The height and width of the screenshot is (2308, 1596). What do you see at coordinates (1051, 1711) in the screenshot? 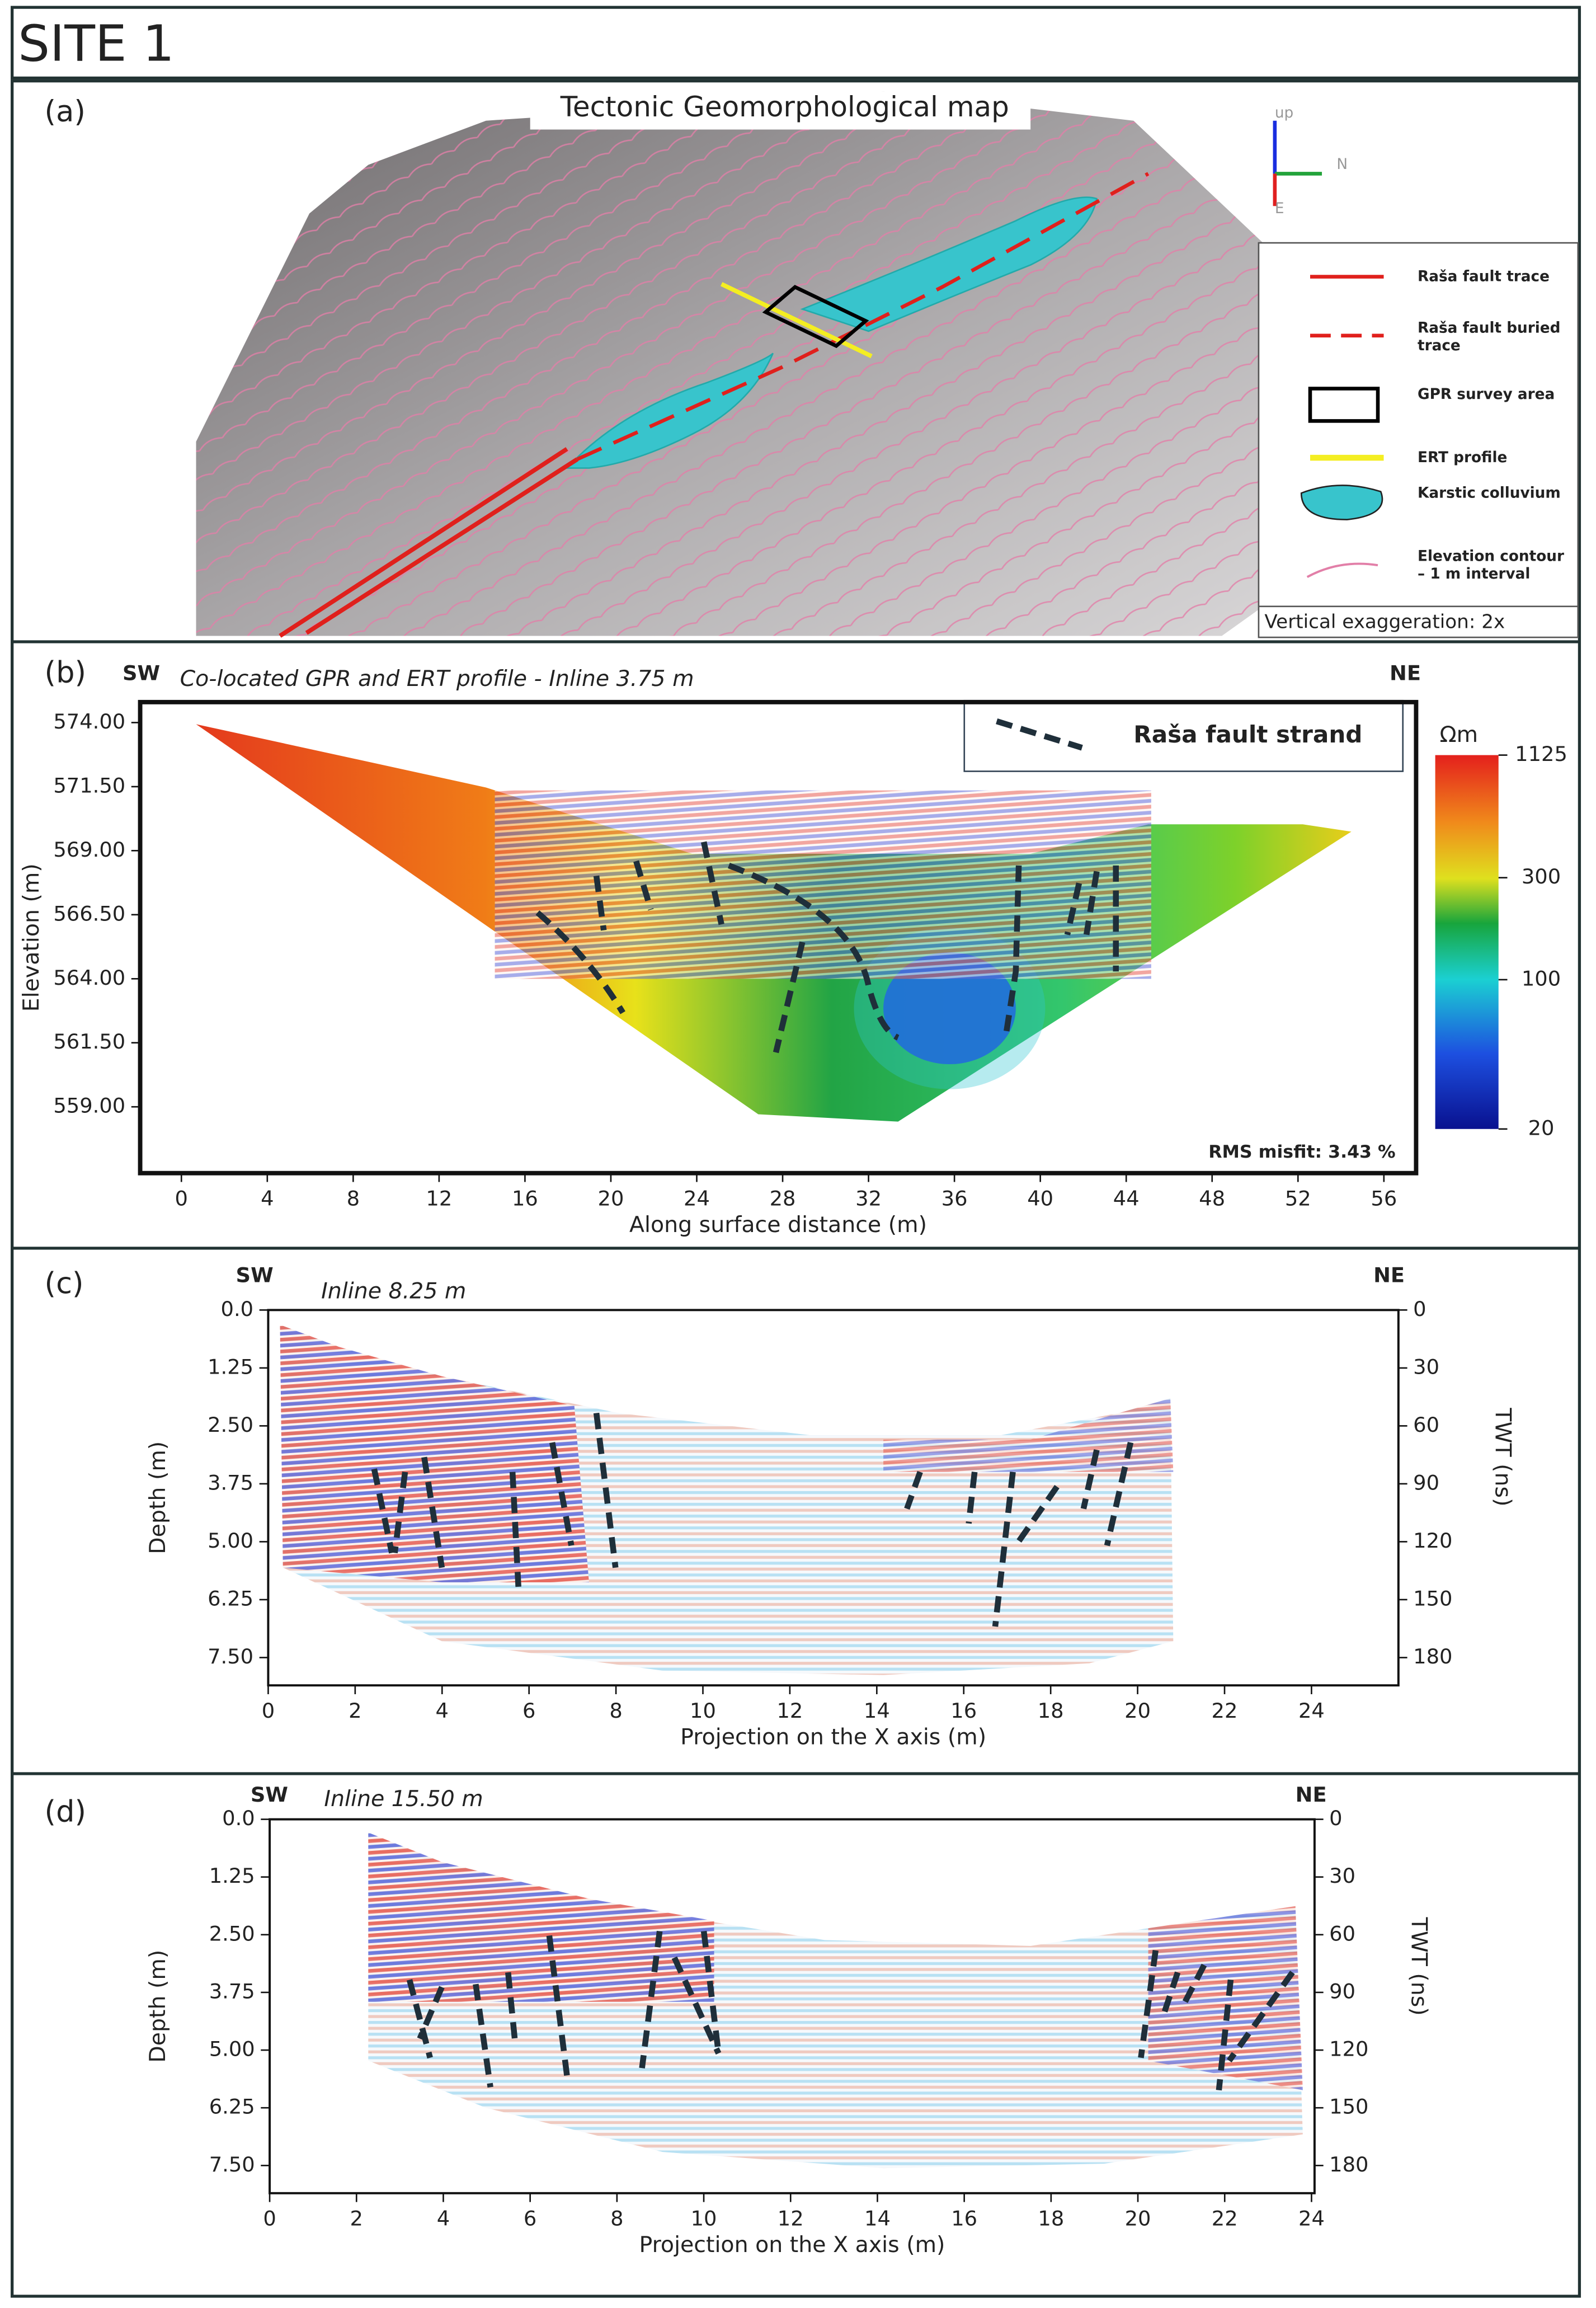
I see `x-tick-label: 18` at bounding box center [1051, 1711].